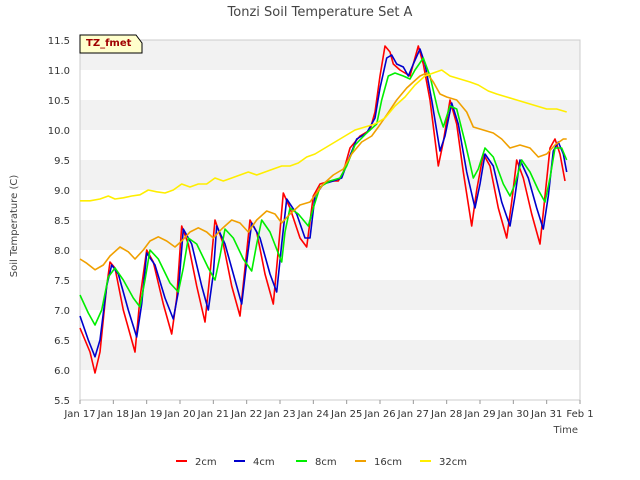  Describe the element at coordinates (146, 414) in the screenshot. I see `x-tick-label: Jan 19` at that location.